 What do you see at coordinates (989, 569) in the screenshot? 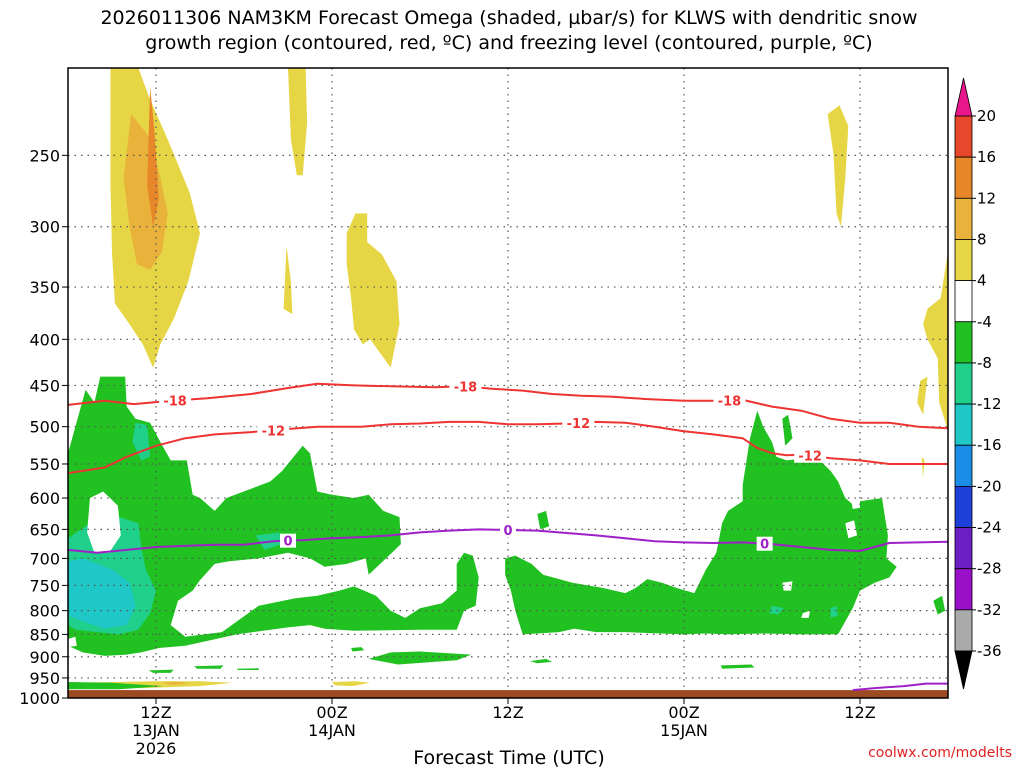
I see `colorbar-label: -28` at bounding box center [989, 569].